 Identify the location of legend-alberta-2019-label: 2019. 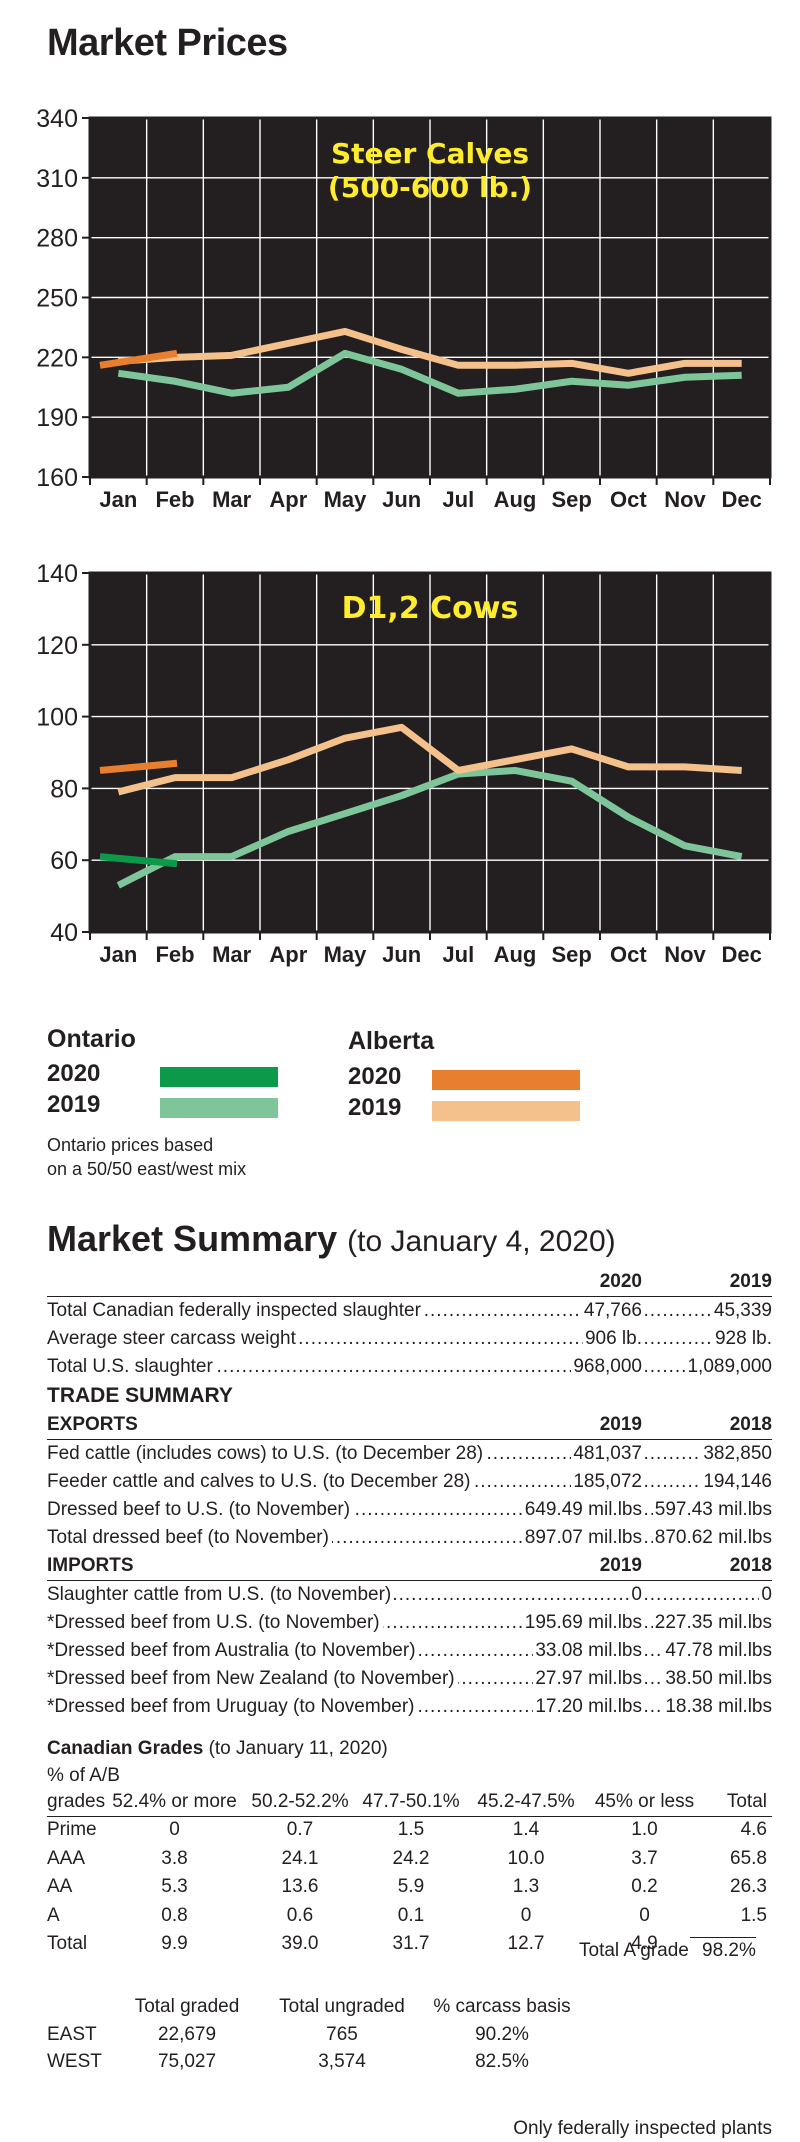
(375, 1107).